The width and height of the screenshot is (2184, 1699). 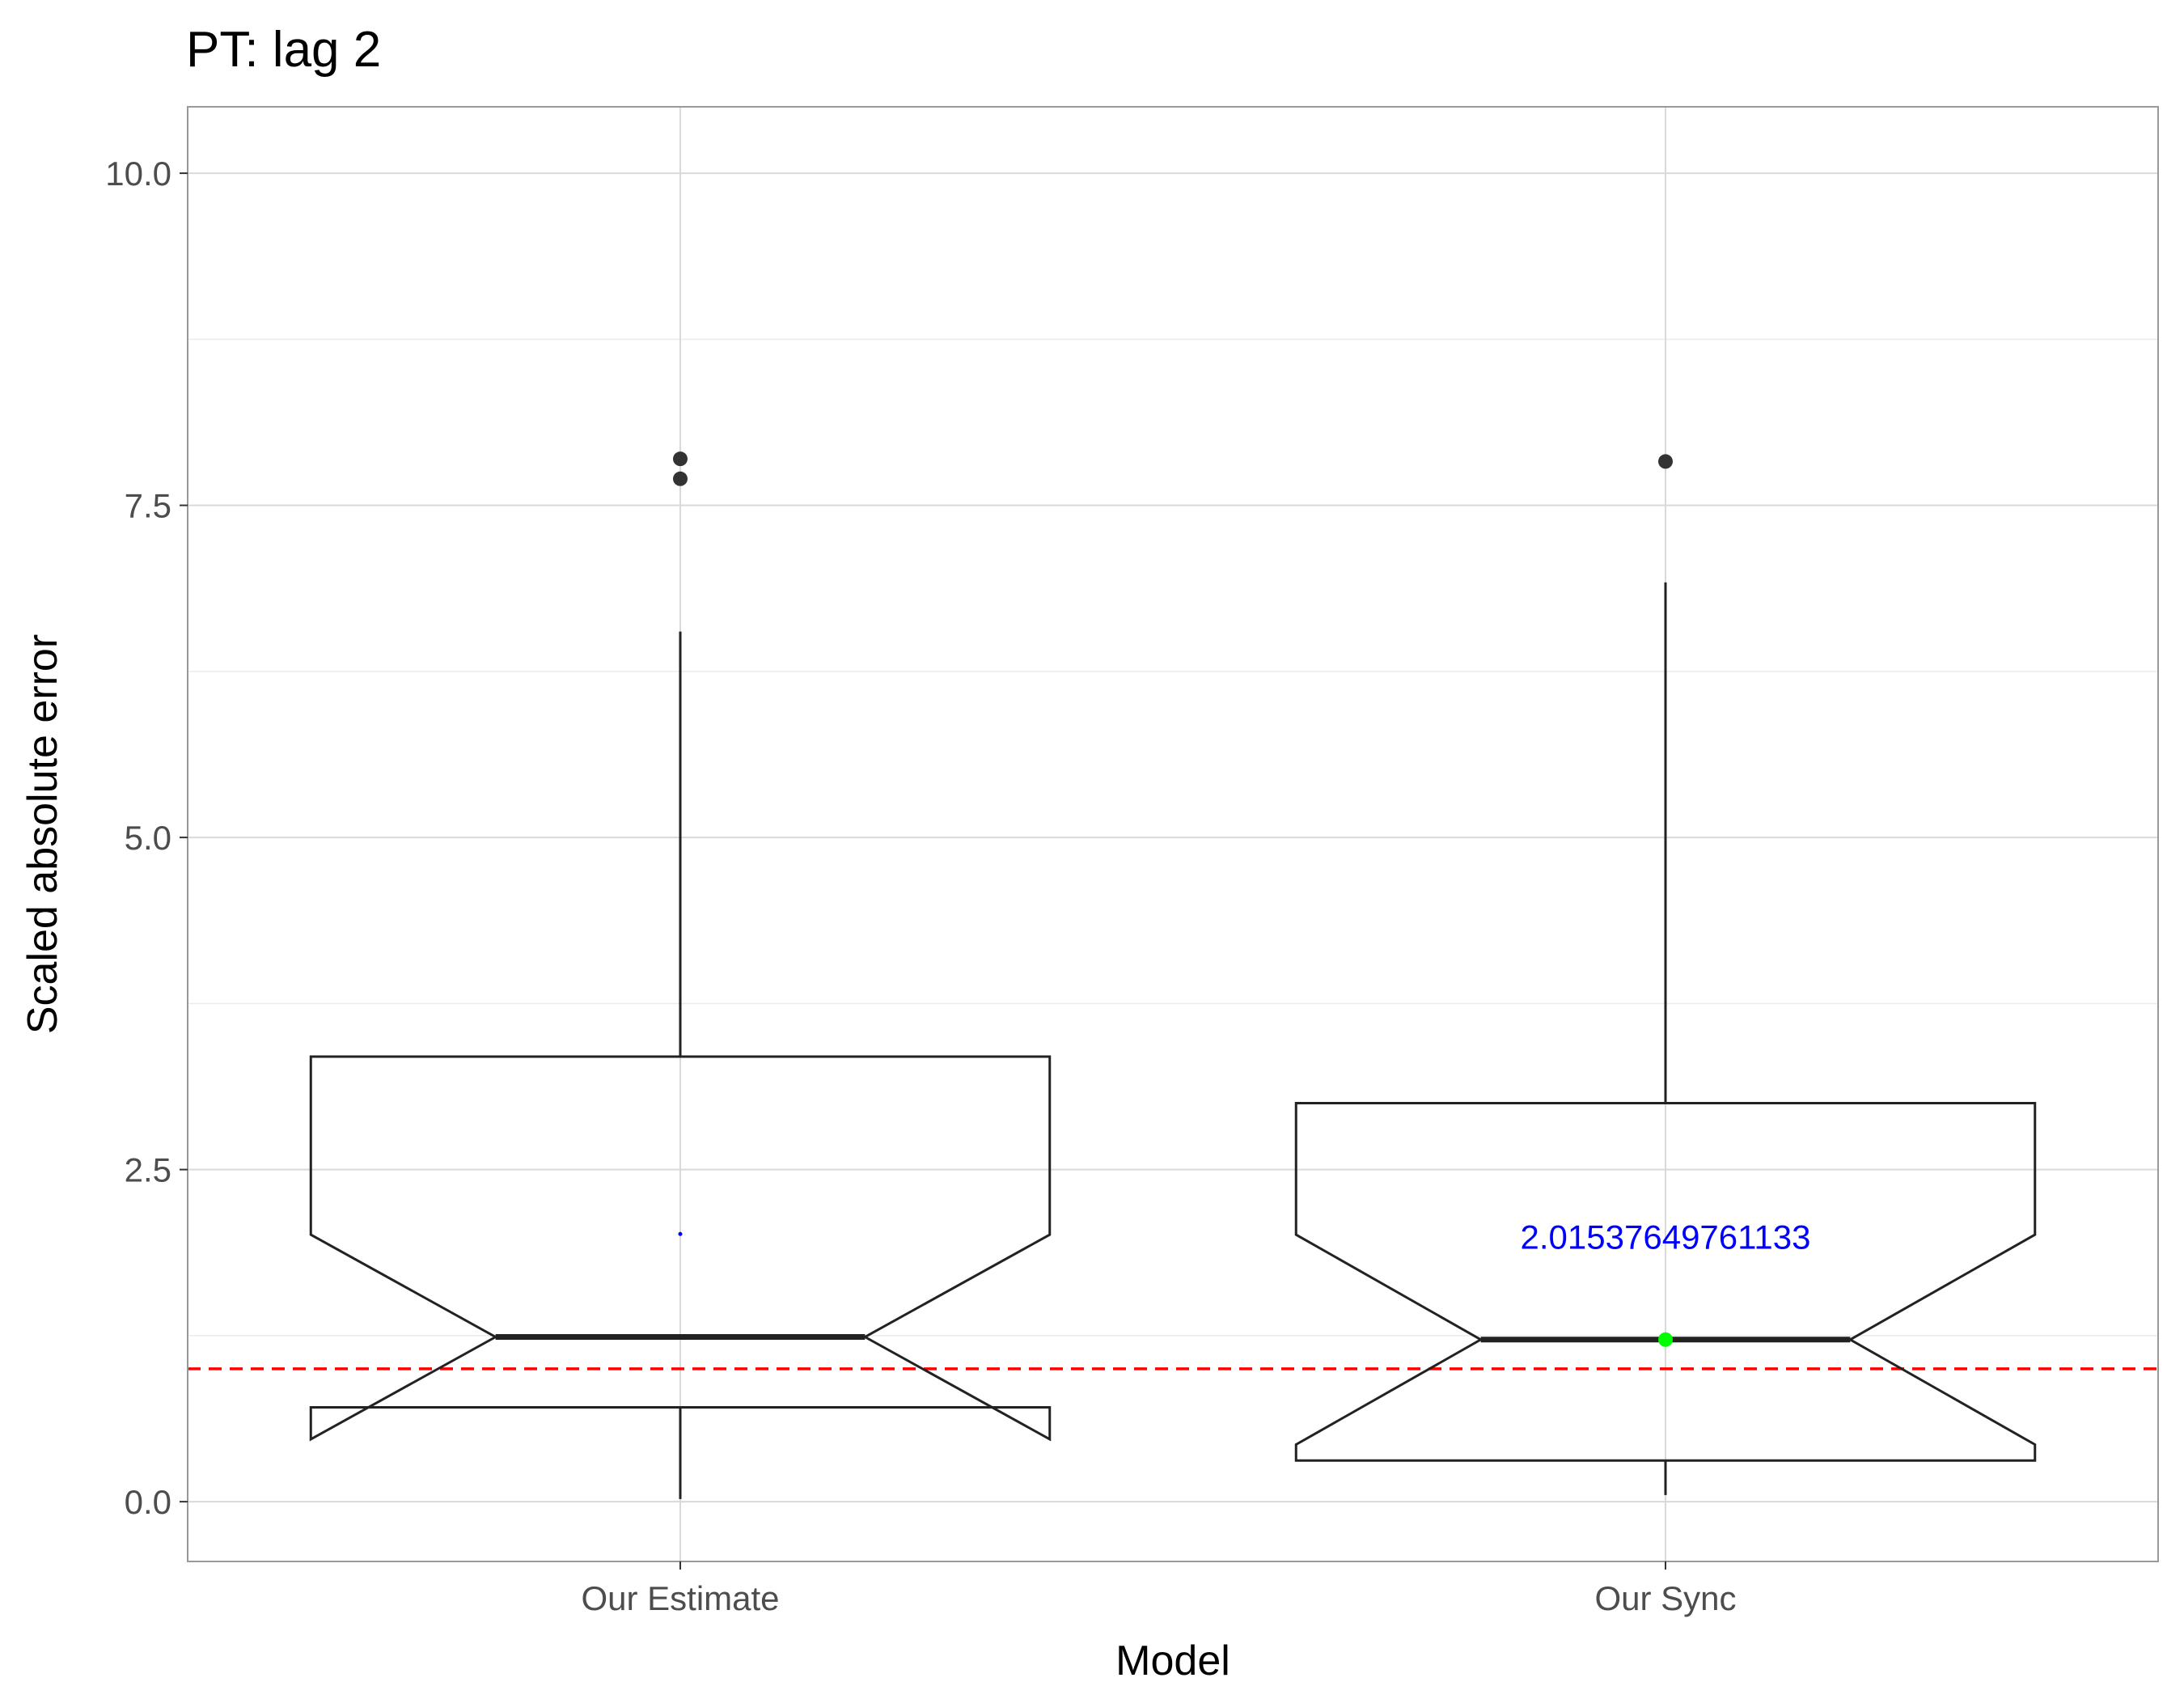 What do you see at coordinates (1665, 1598) in the screenshot?
I see `x-tick-label: Our Sync` at bounding box center [1665, 1598].